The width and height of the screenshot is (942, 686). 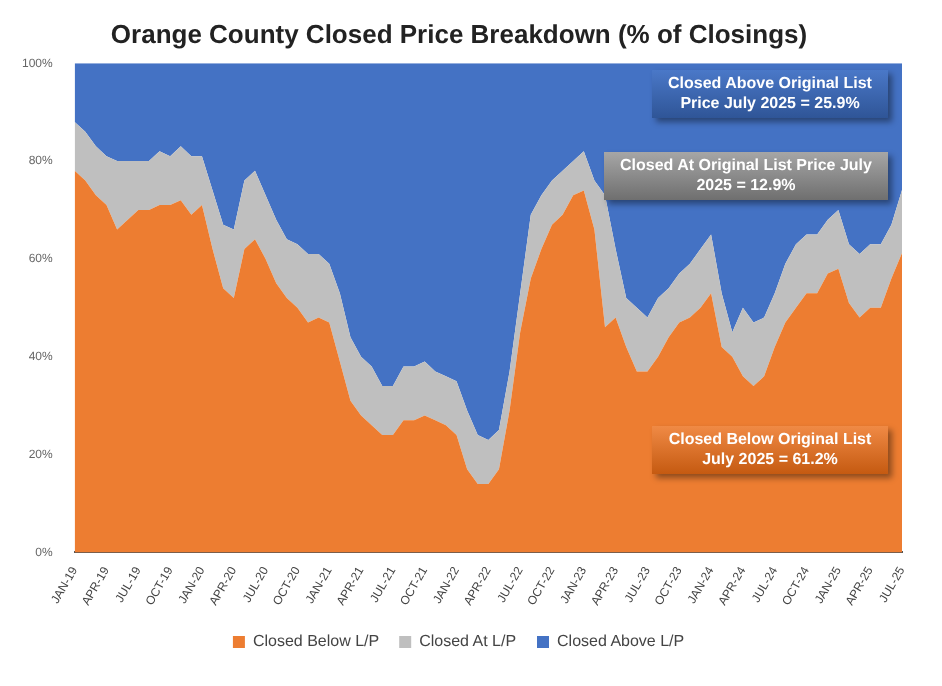 What do you see at coordinates (316, 641) in the screenshot?
I see `legend-label: Closed Below L/P` at bounding box center [316, 641].